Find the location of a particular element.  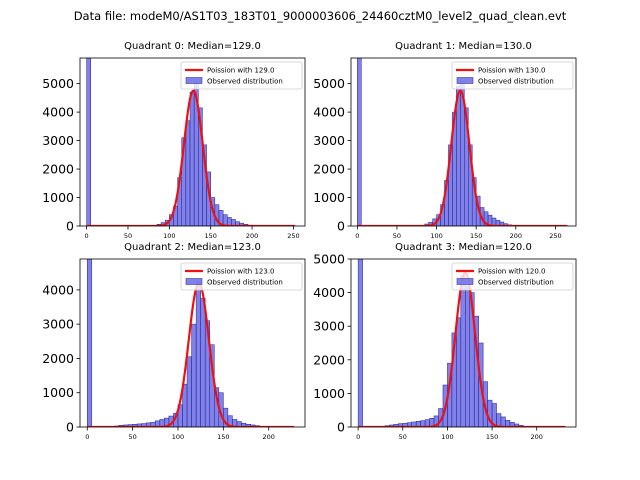

legend: Poission with 129.0 Observed distribution is located at coordinates (241, 75).